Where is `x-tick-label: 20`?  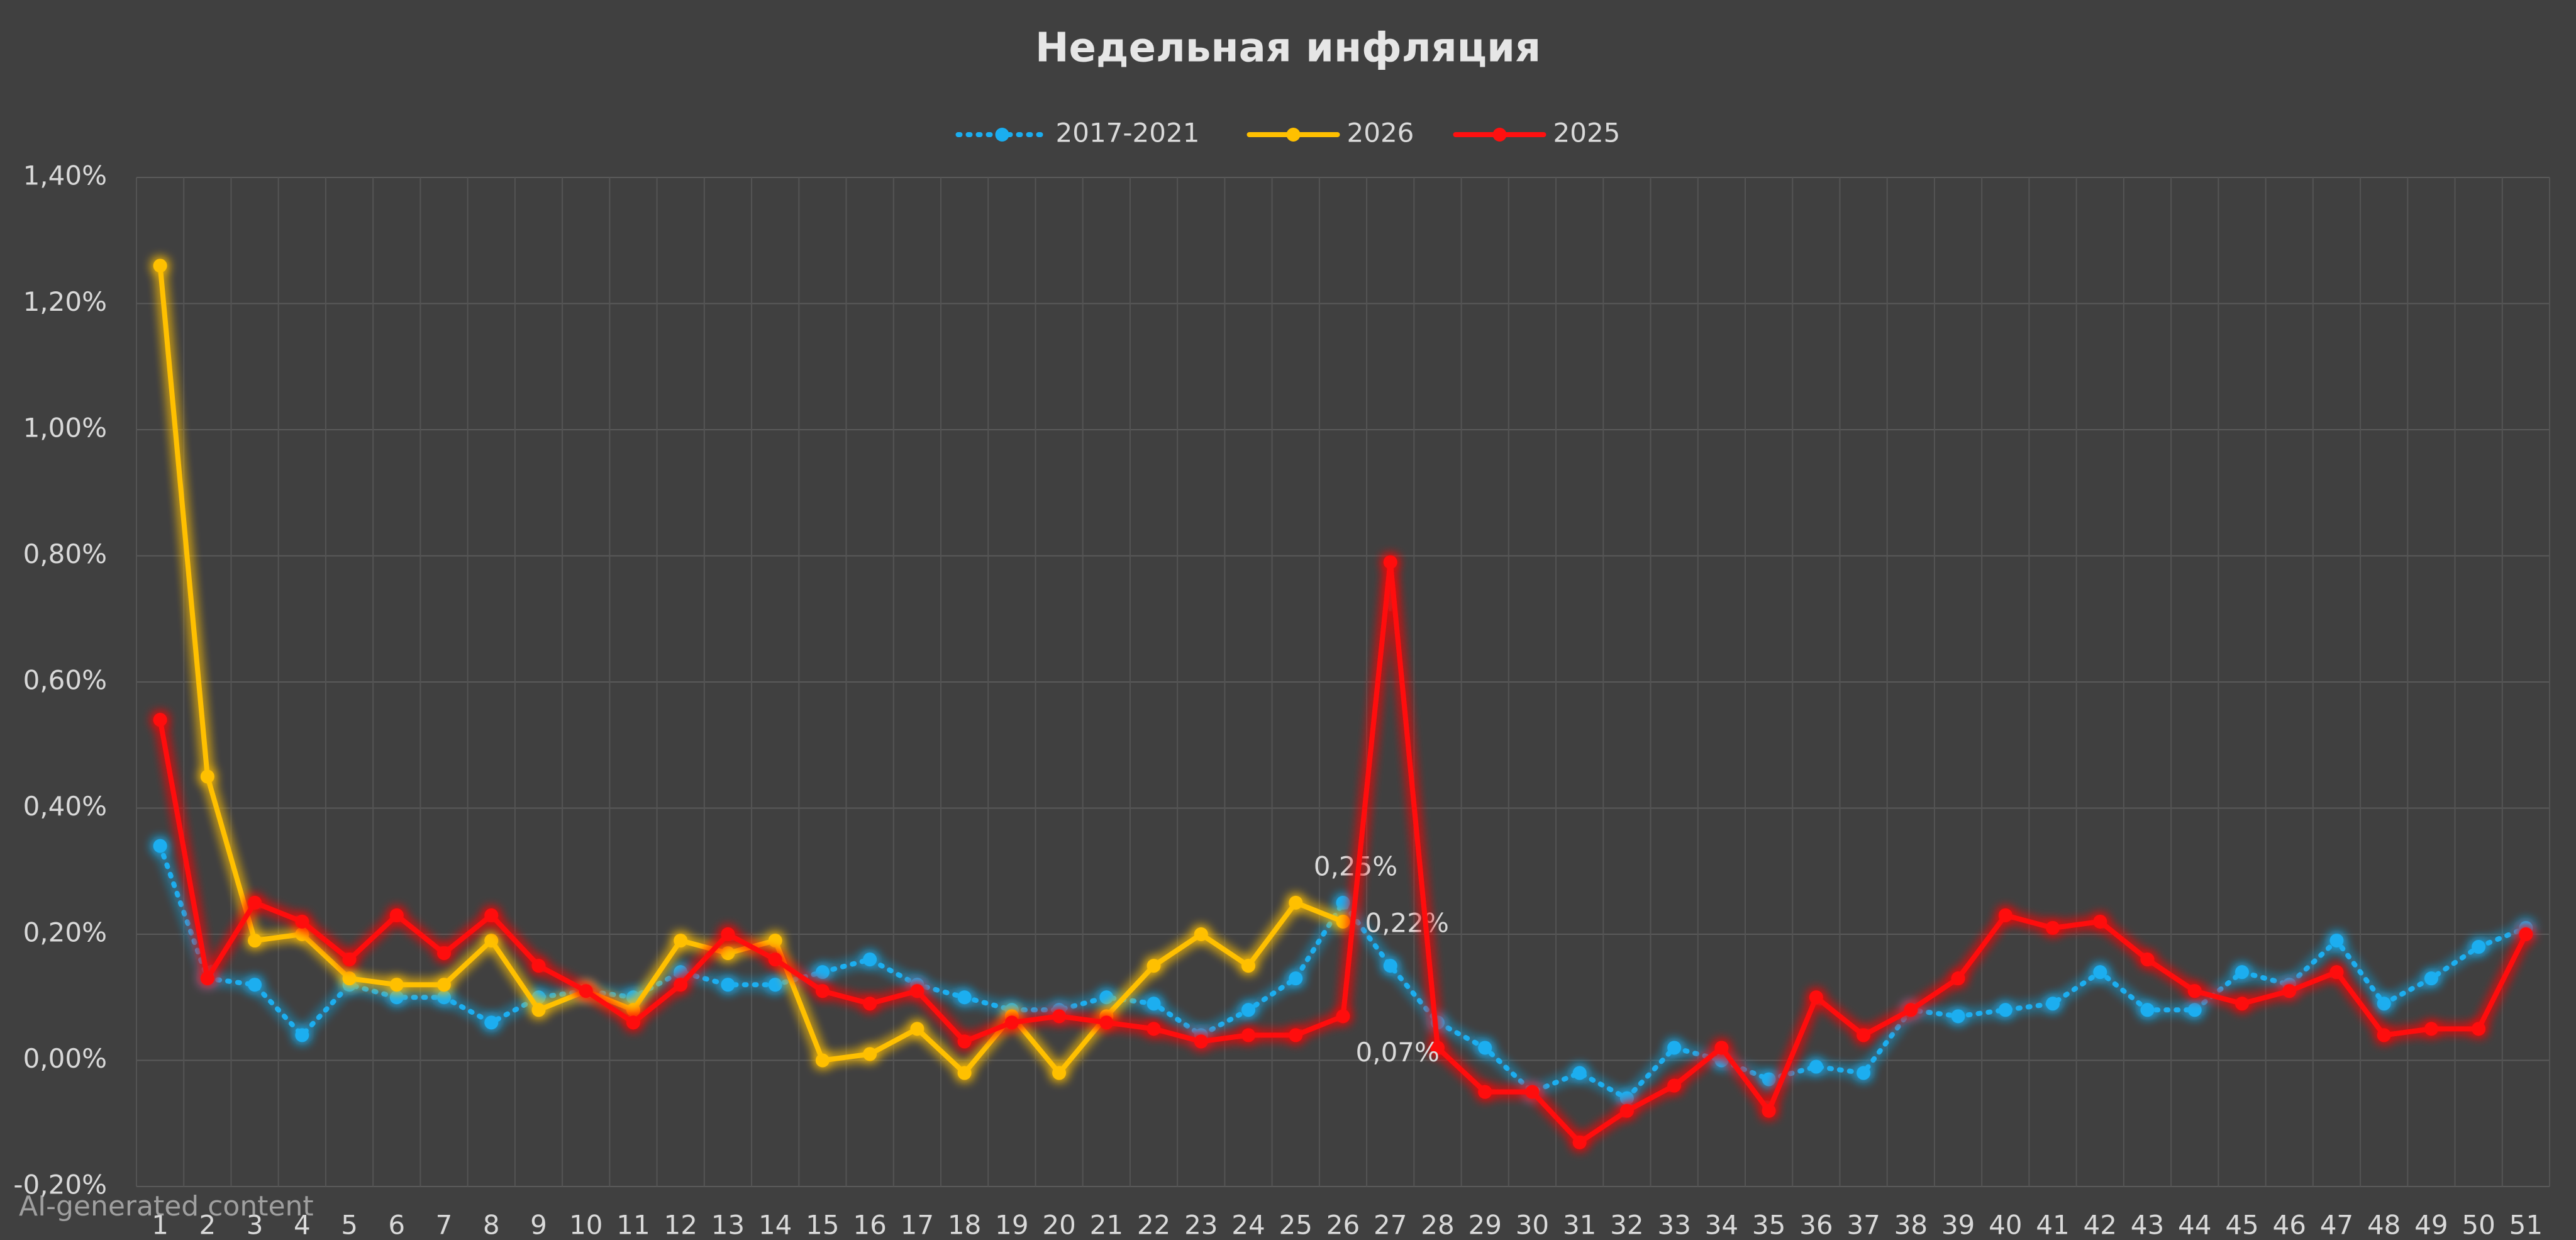
x-tick-label: 20 is located at coordinates (1058, 1225).